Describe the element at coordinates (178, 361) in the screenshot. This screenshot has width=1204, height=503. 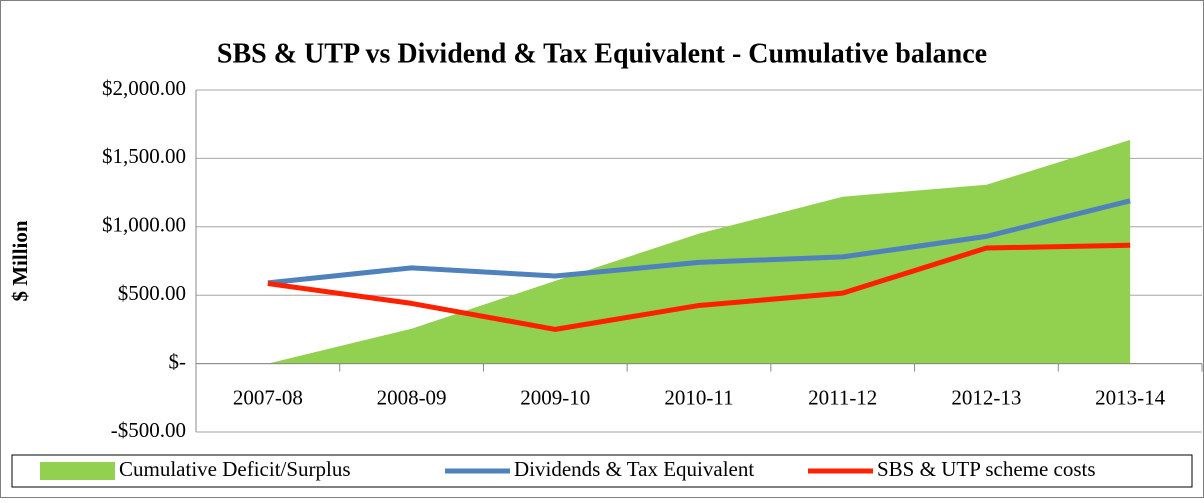
I see `y-tick-label: $-` at that location.